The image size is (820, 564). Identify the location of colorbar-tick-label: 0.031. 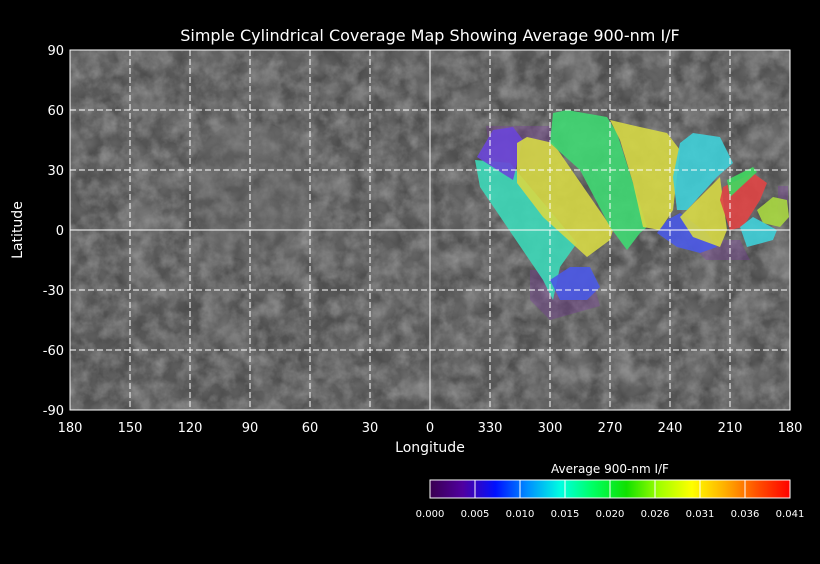
(700, 514).